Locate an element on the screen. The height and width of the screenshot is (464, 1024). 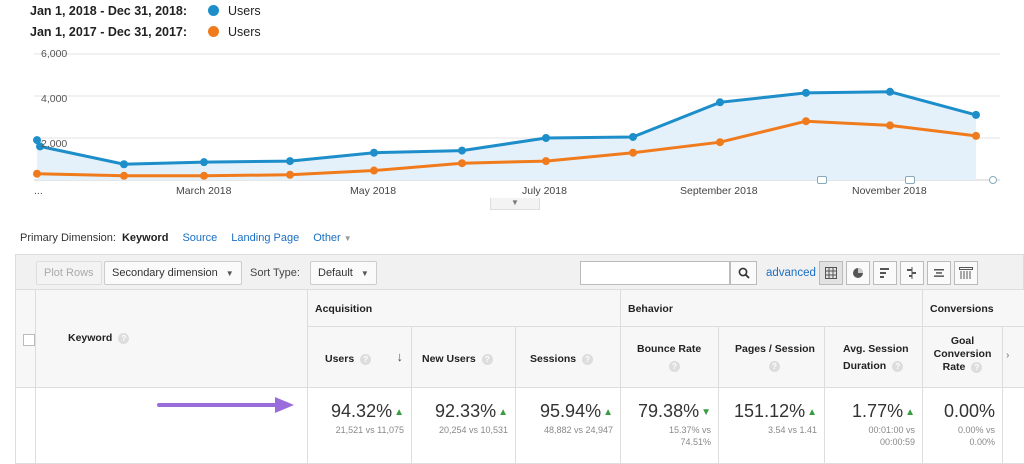
search-icon is located at coordinates (744, 273).